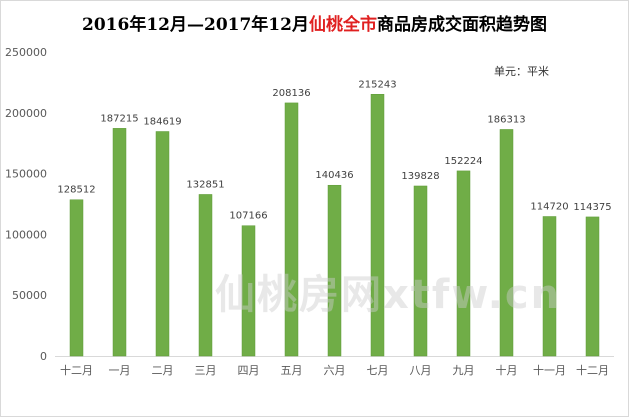 This screenshot has height=417, width=629. I want to click on data-label: 139828, so click(420, 176).